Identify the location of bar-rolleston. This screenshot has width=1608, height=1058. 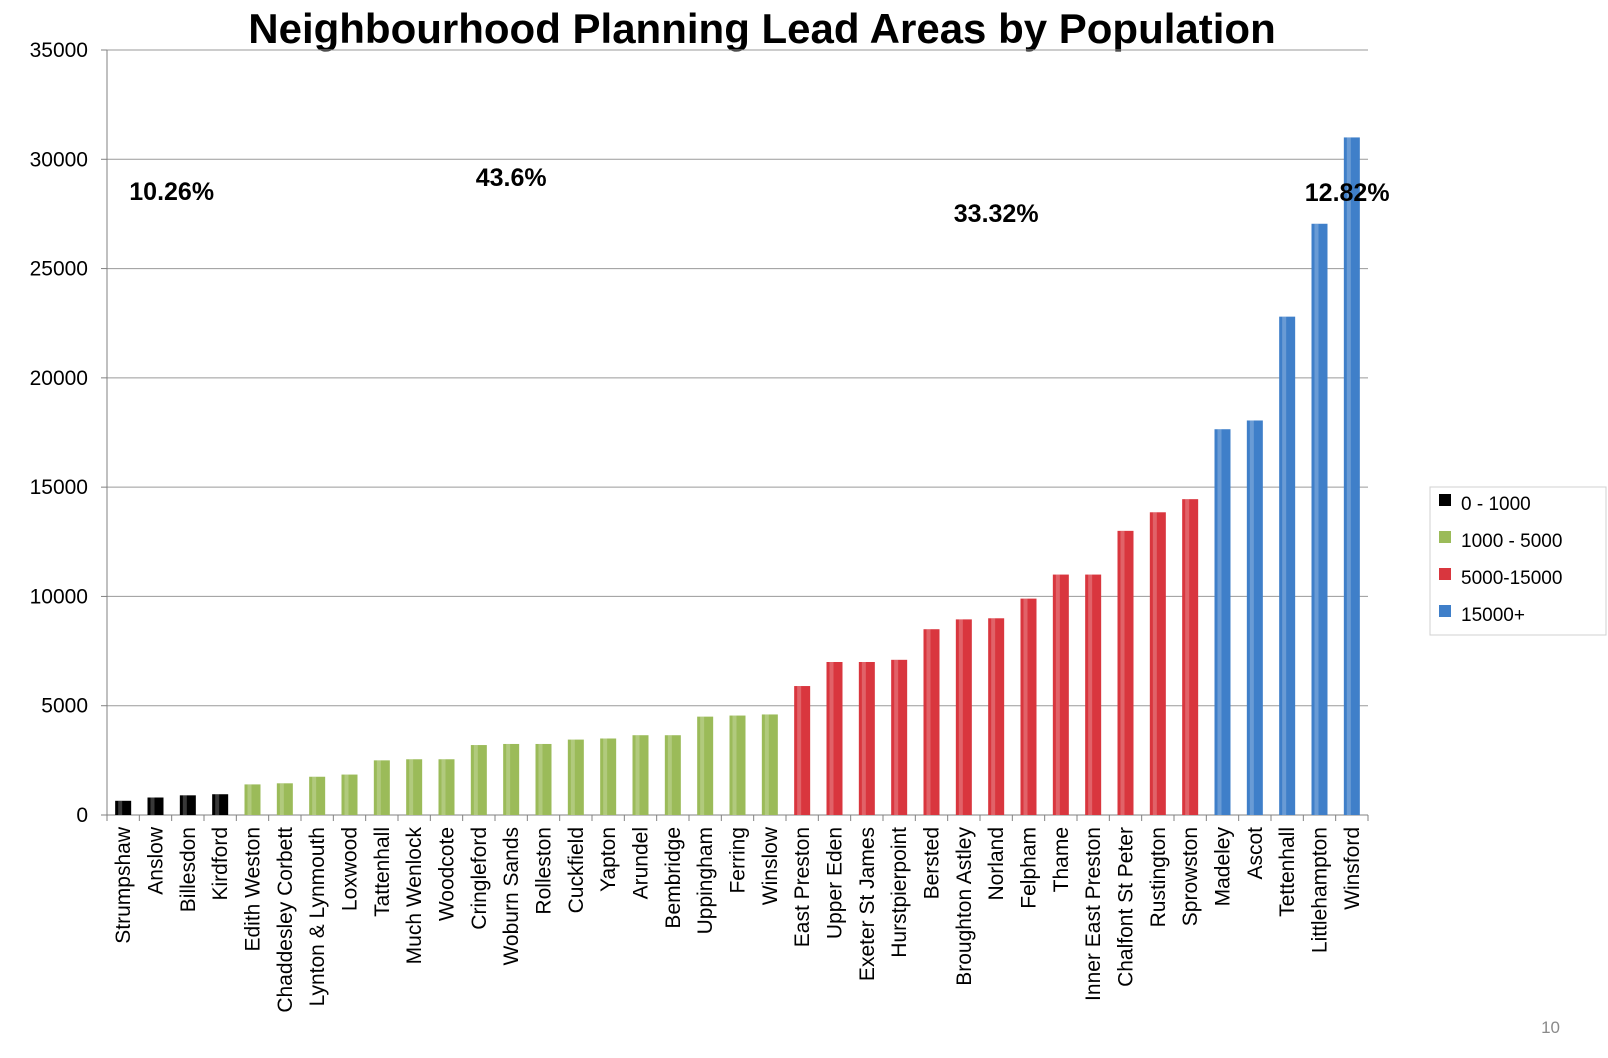
(543, 779).